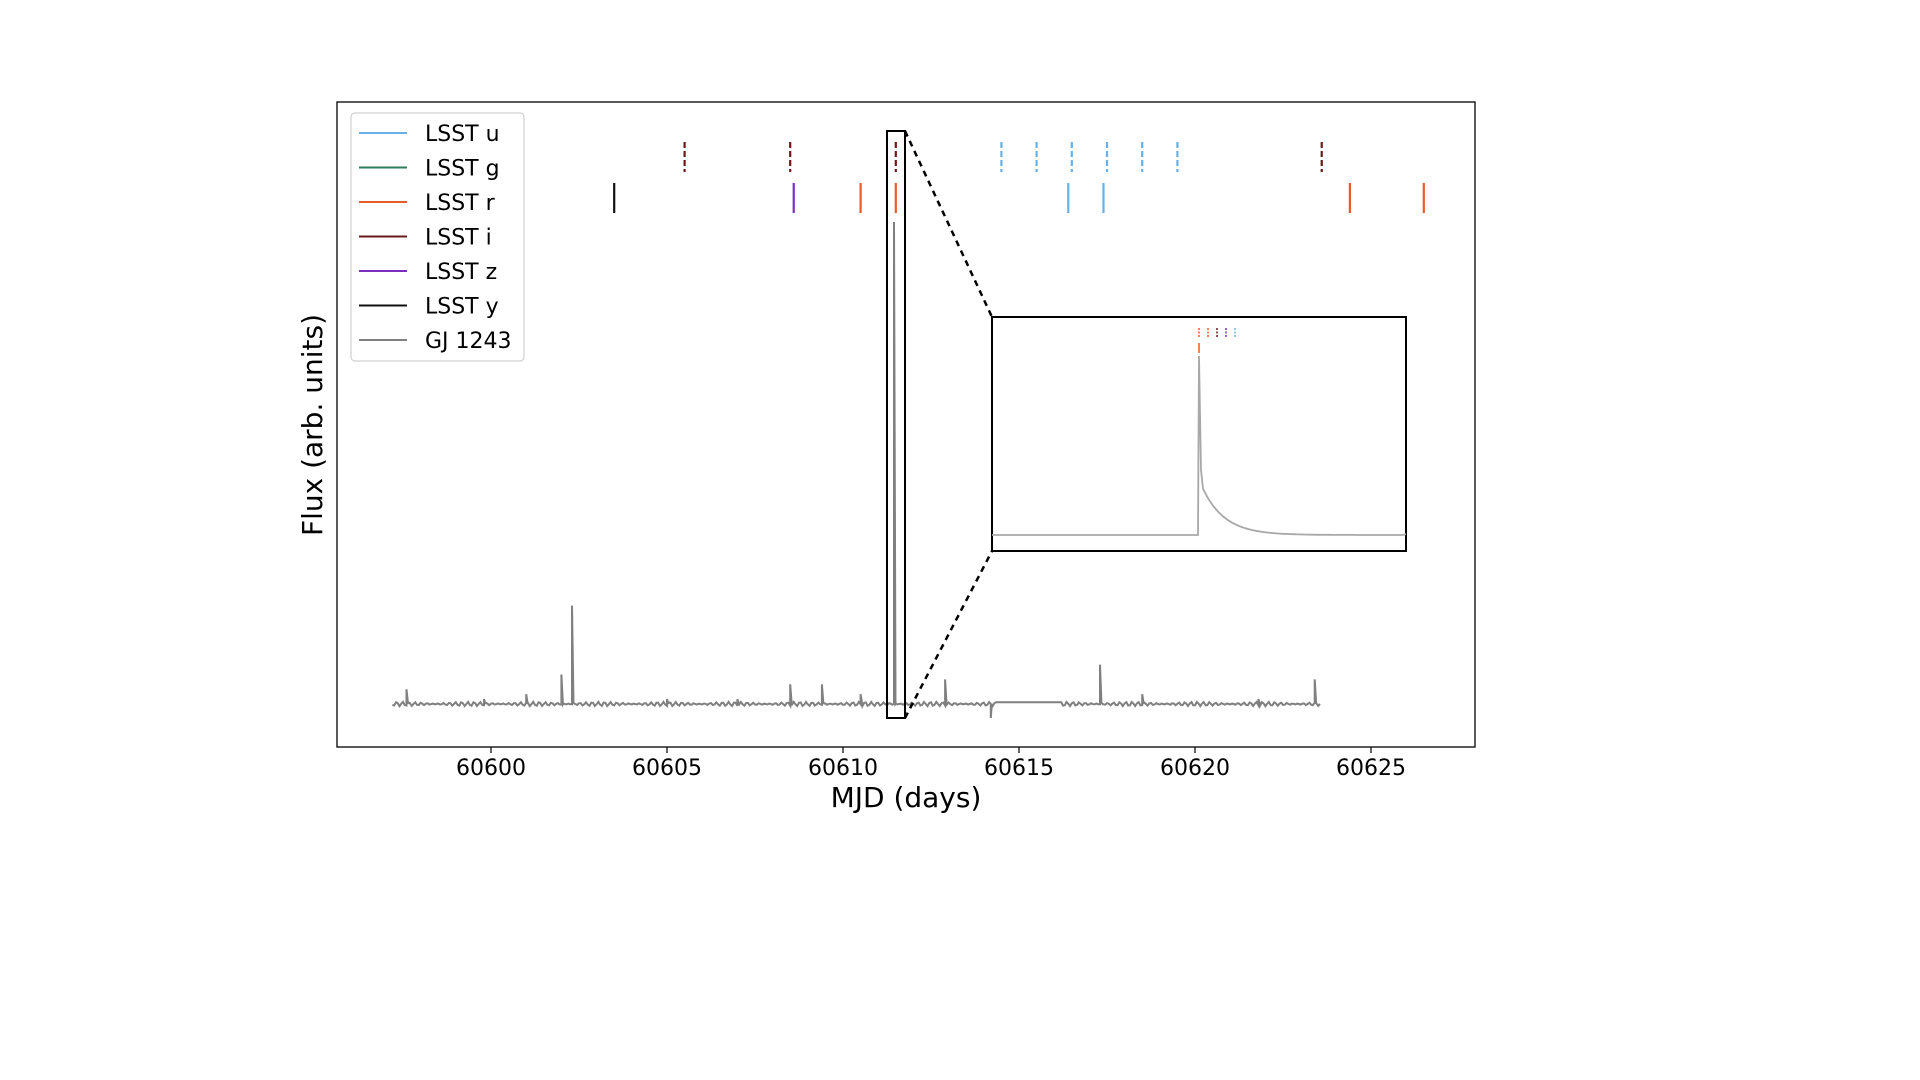  What do you see at coordinates (906, 797) in the screenshot?
I see `x-axis-label: MJD (days)` at bounding box center [906, 797].